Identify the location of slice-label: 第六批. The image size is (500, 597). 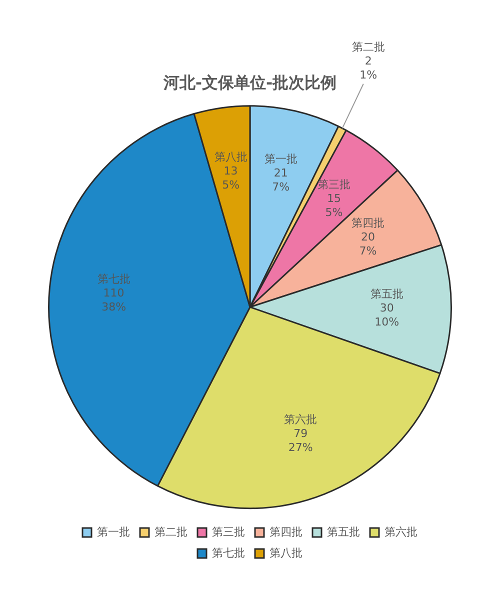
(301, 419).